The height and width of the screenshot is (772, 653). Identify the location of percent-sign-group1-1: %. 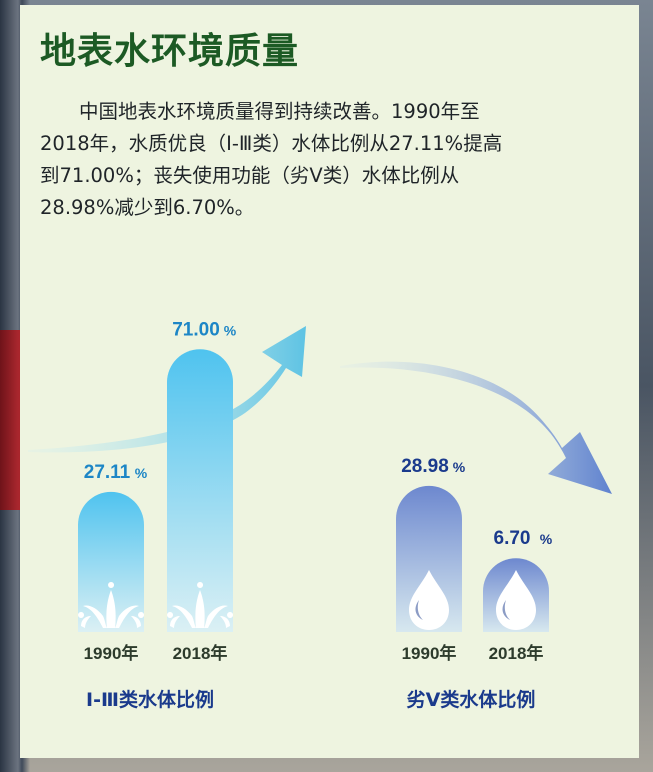
(141, 473).